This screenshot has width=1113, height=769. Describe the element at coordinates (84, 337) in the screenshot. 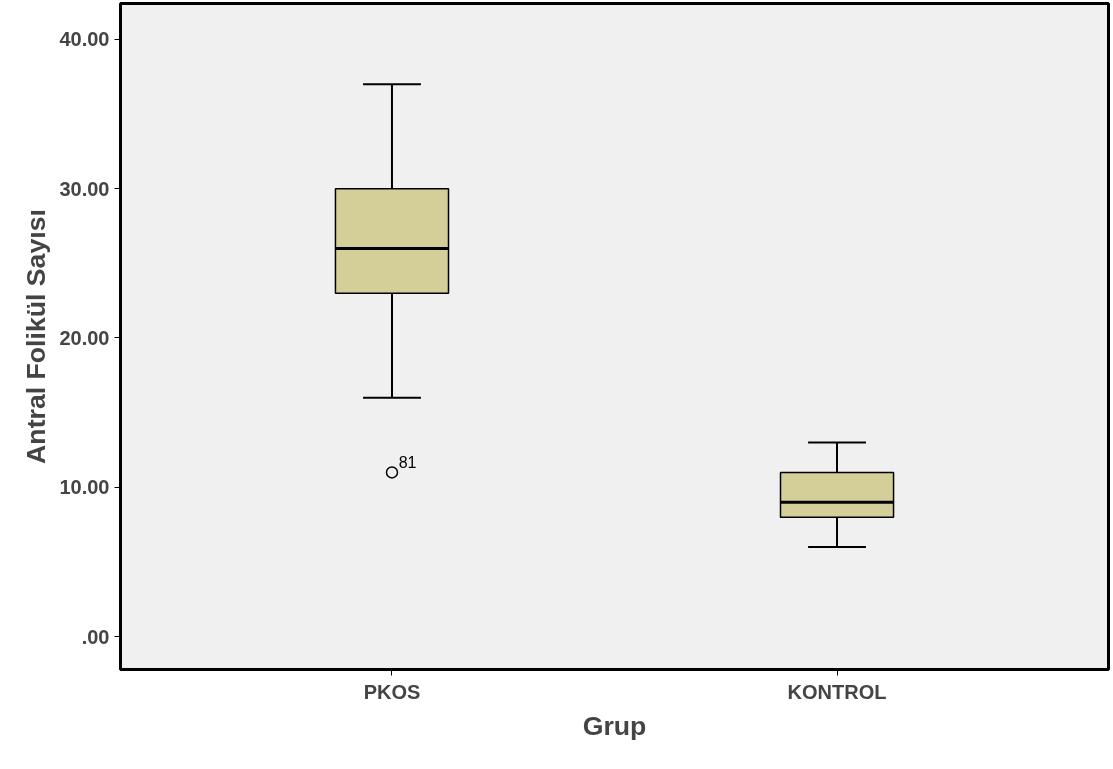

I see `y-tick-label: 20.00` at that location.